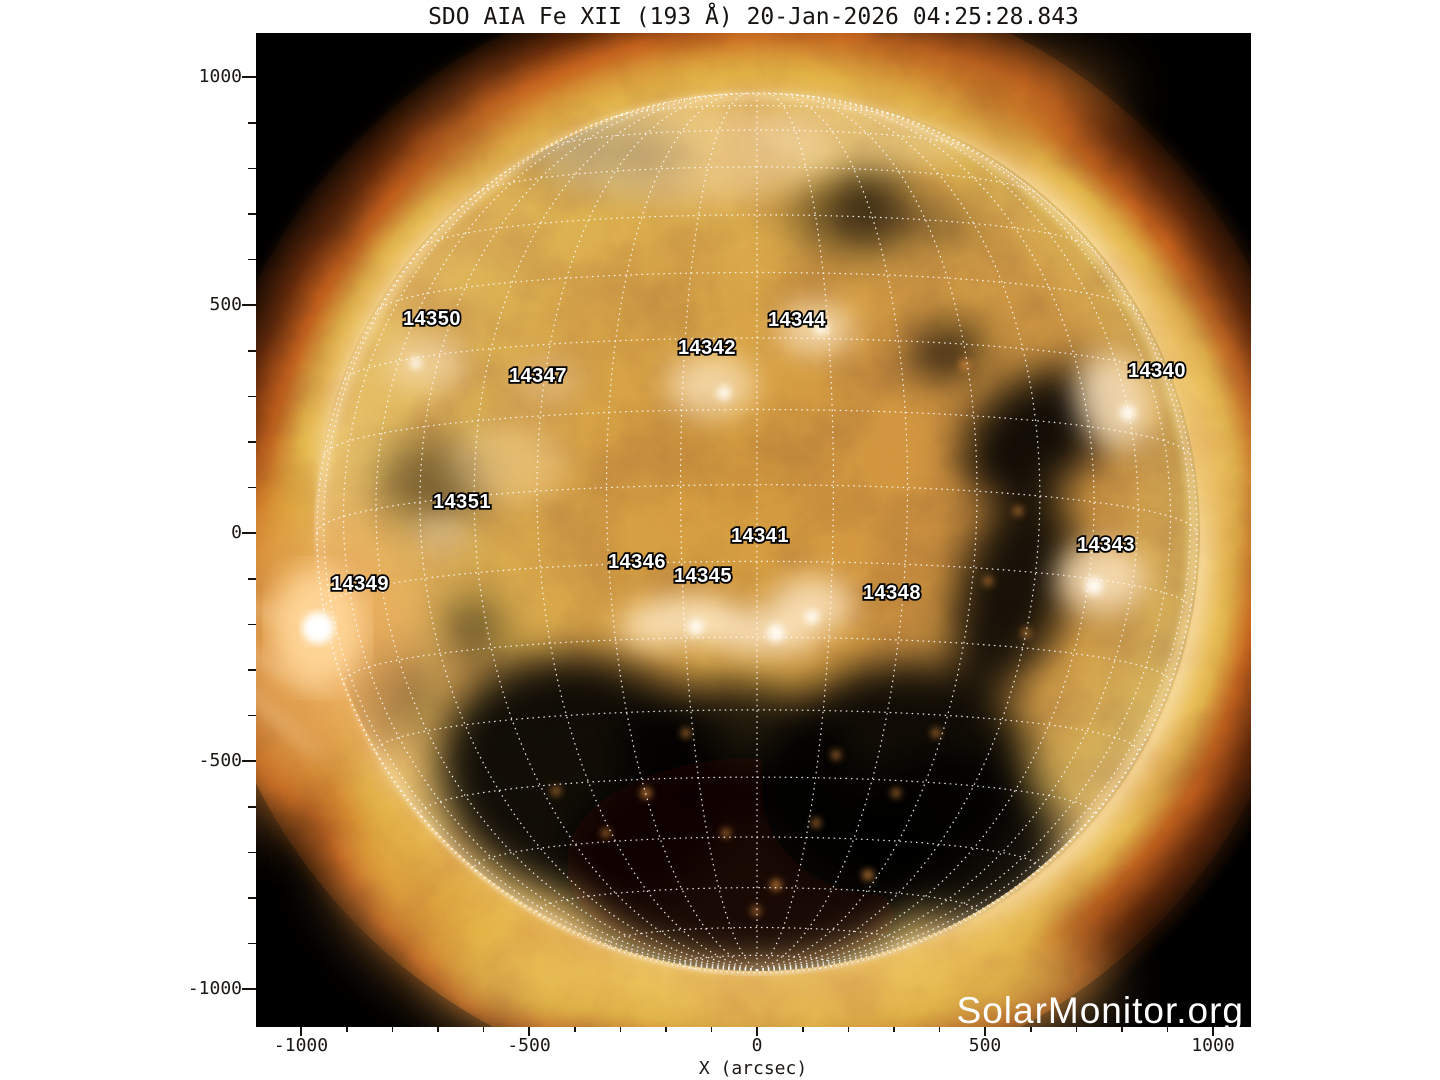 This screenshot has height=1080, width=1440. I want to click on x-axis-title: X (arcsec), so click(753, 1068).